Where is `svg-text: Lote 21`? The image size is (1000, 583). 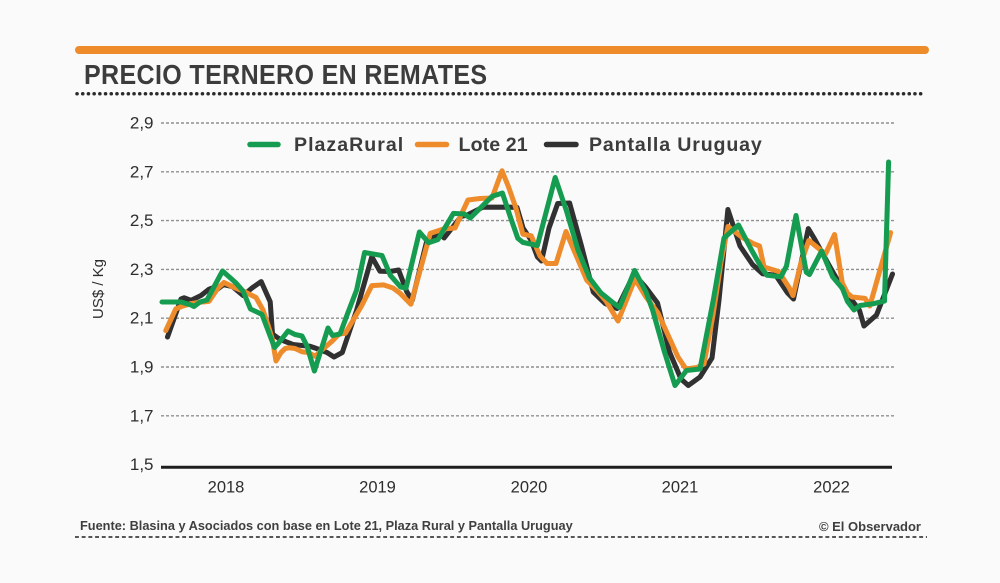
svg-text: Lote 21 is located at coordinates (493, 145).